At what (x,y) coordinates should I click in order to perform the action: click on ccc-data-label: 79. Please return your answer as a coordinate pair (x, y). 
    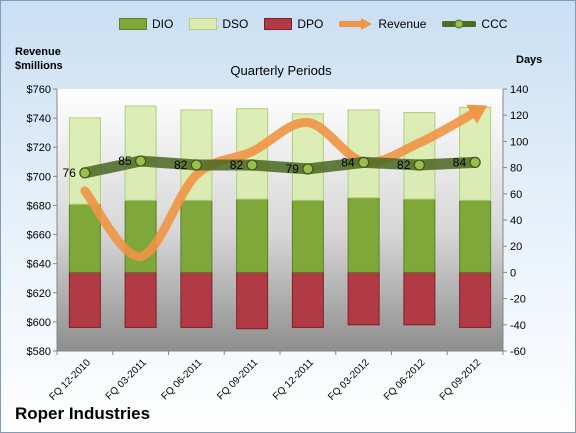
    Looking at the image, I should click on (293, 169).